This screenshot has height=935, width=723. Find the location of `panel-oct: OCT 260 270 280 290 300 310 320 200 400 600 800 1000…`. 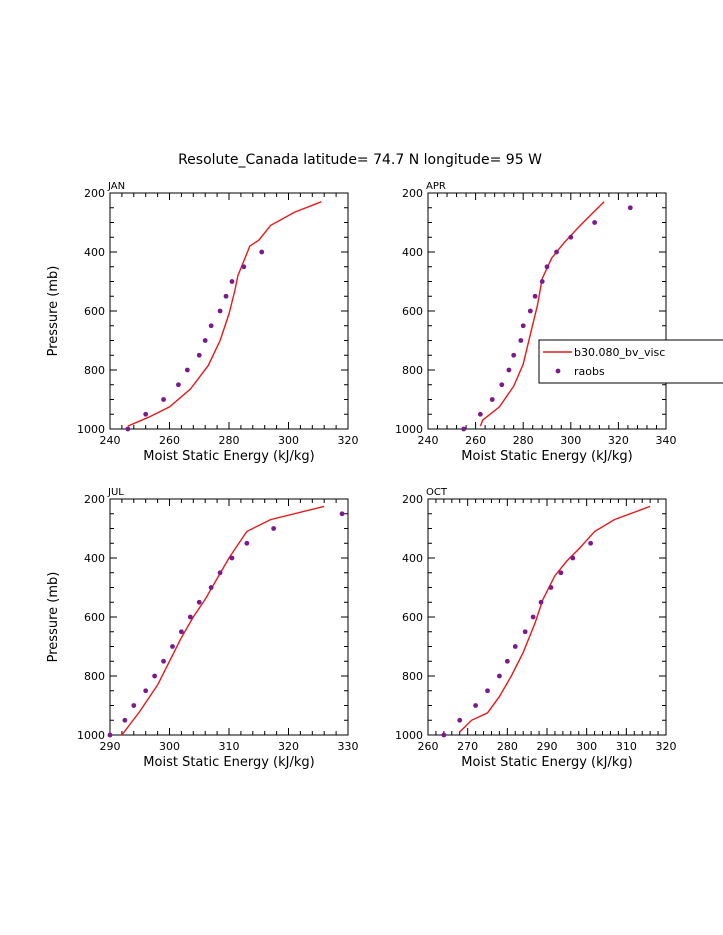

panel-oct: OCT 260 270 280 290 300 310 320 200 400 600 800 1000… is located at coordinates (536, 628).